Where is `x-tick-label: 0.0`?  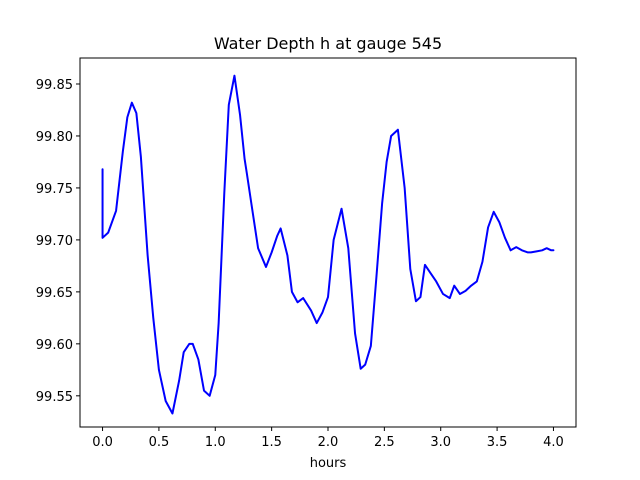
x-tick-label: 0.0 is located at coordinates (102, 442).